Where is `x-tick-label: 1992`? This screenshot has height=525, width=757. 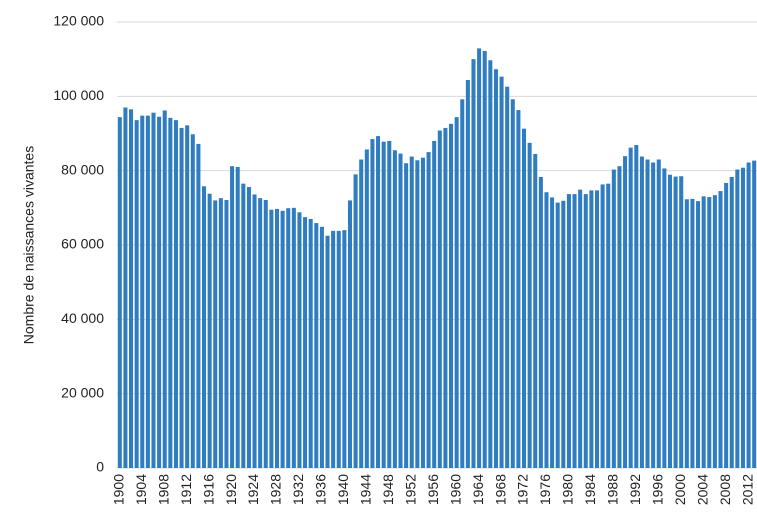
x-tick-label: 1992 is located at coordinates (635, 489).